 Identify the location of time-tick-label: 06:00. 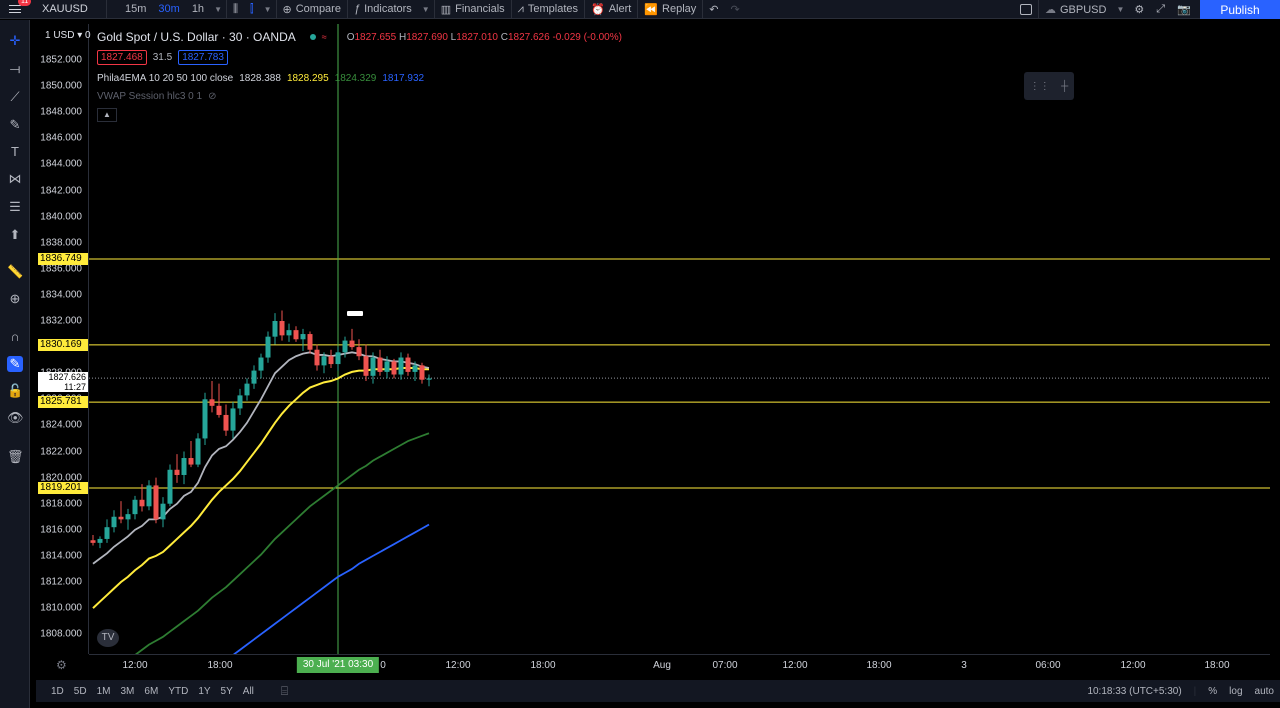
(1048, 665).